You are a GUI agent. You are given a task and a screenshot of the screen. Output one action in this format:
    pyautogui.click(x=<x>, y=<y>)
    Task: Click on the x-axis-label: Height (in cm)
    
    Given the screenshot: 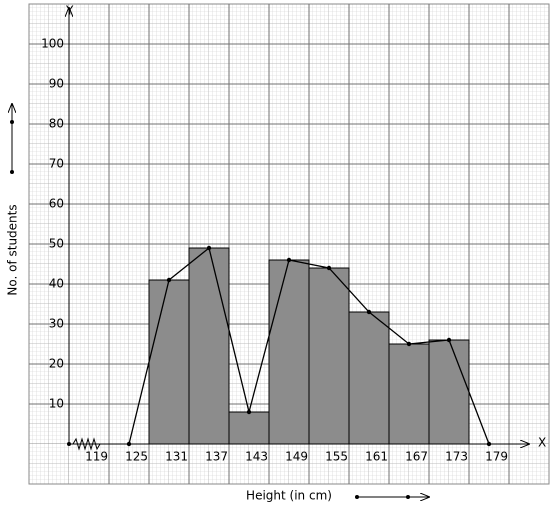 What is the action you would take?
    pyautogui.click(x=289, y=496)
    